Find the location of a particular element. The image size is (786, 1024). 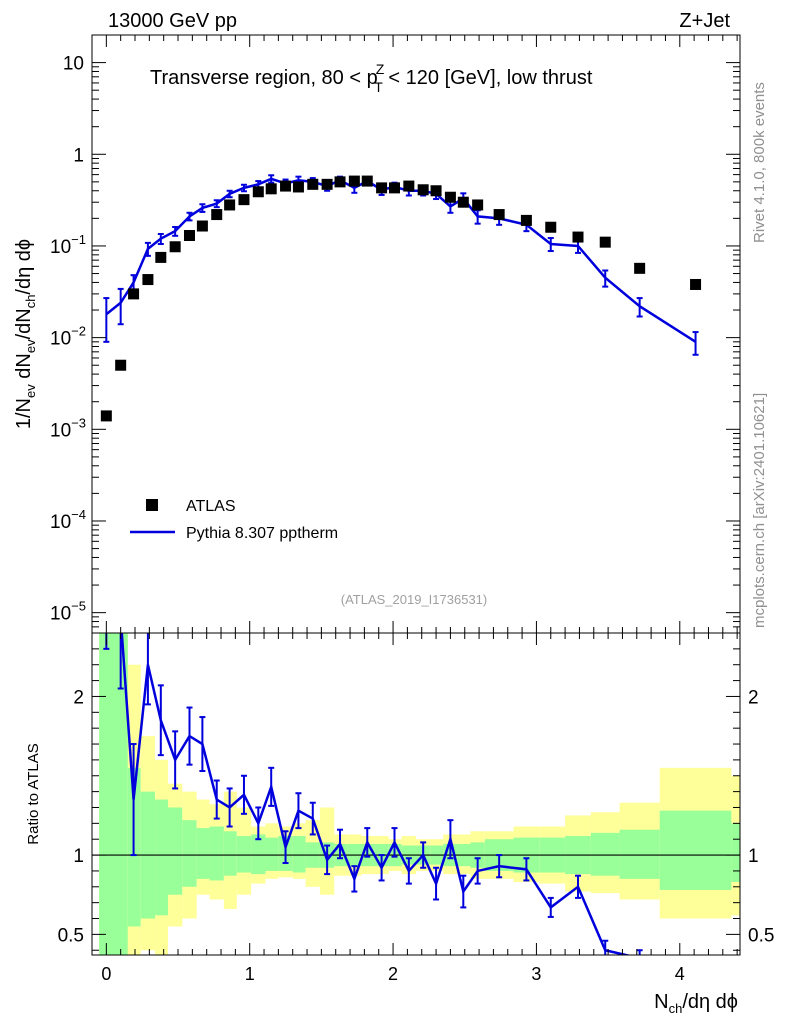

rivet-label: Rivet 4.1.0, 800k events is located at coordinates (759, 162).